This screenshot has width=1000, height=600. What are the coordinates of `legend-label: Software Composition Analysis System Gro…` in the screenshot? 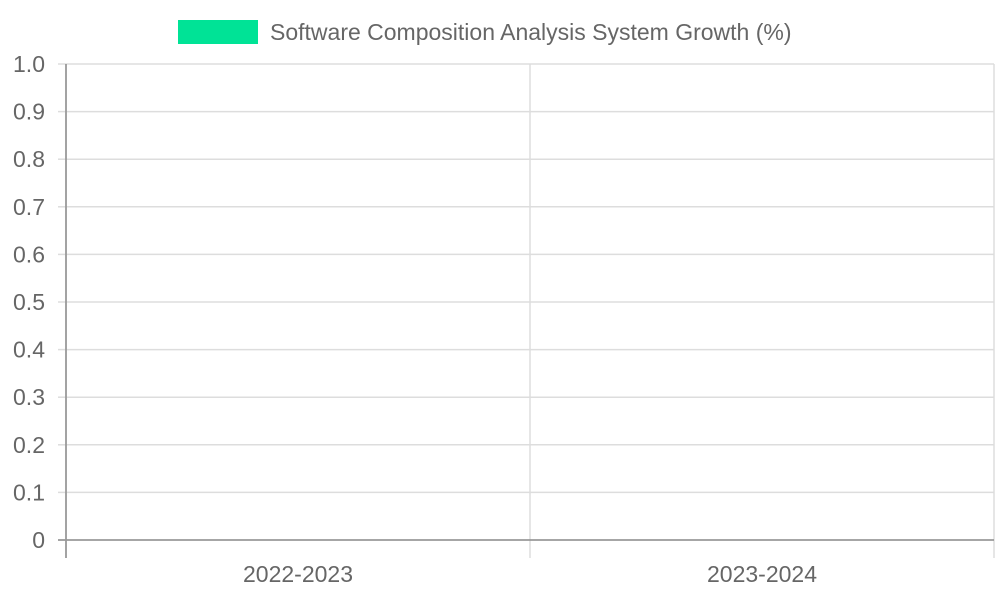 It's located at (531, 32).